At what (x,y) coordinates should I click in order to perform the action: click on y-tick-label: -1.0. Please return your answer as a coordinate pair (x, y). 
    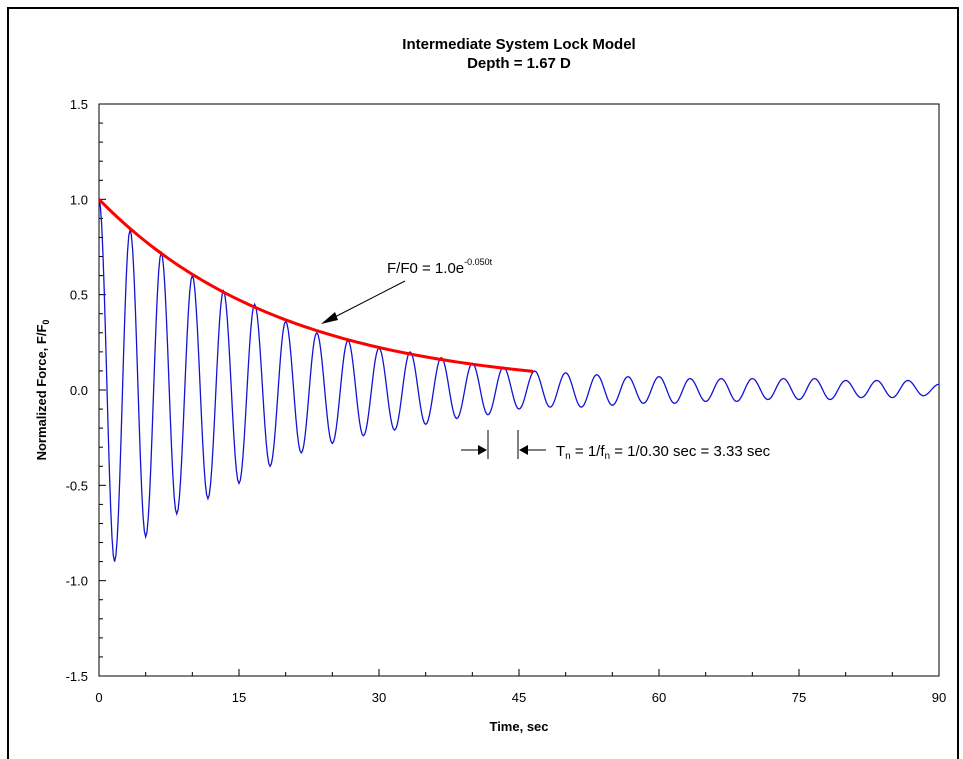
    Looking at the image, I should click on (77, 581).